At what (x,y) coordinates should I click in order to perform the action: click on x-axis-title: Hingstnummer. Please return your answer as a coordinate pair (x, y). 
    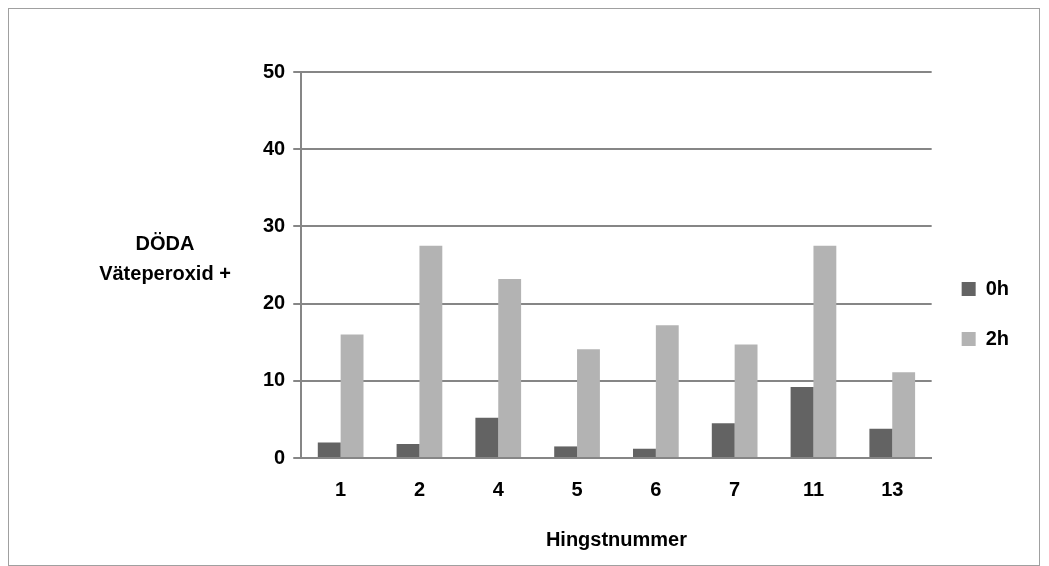
    Looking at the image, I should click on (616, 538).